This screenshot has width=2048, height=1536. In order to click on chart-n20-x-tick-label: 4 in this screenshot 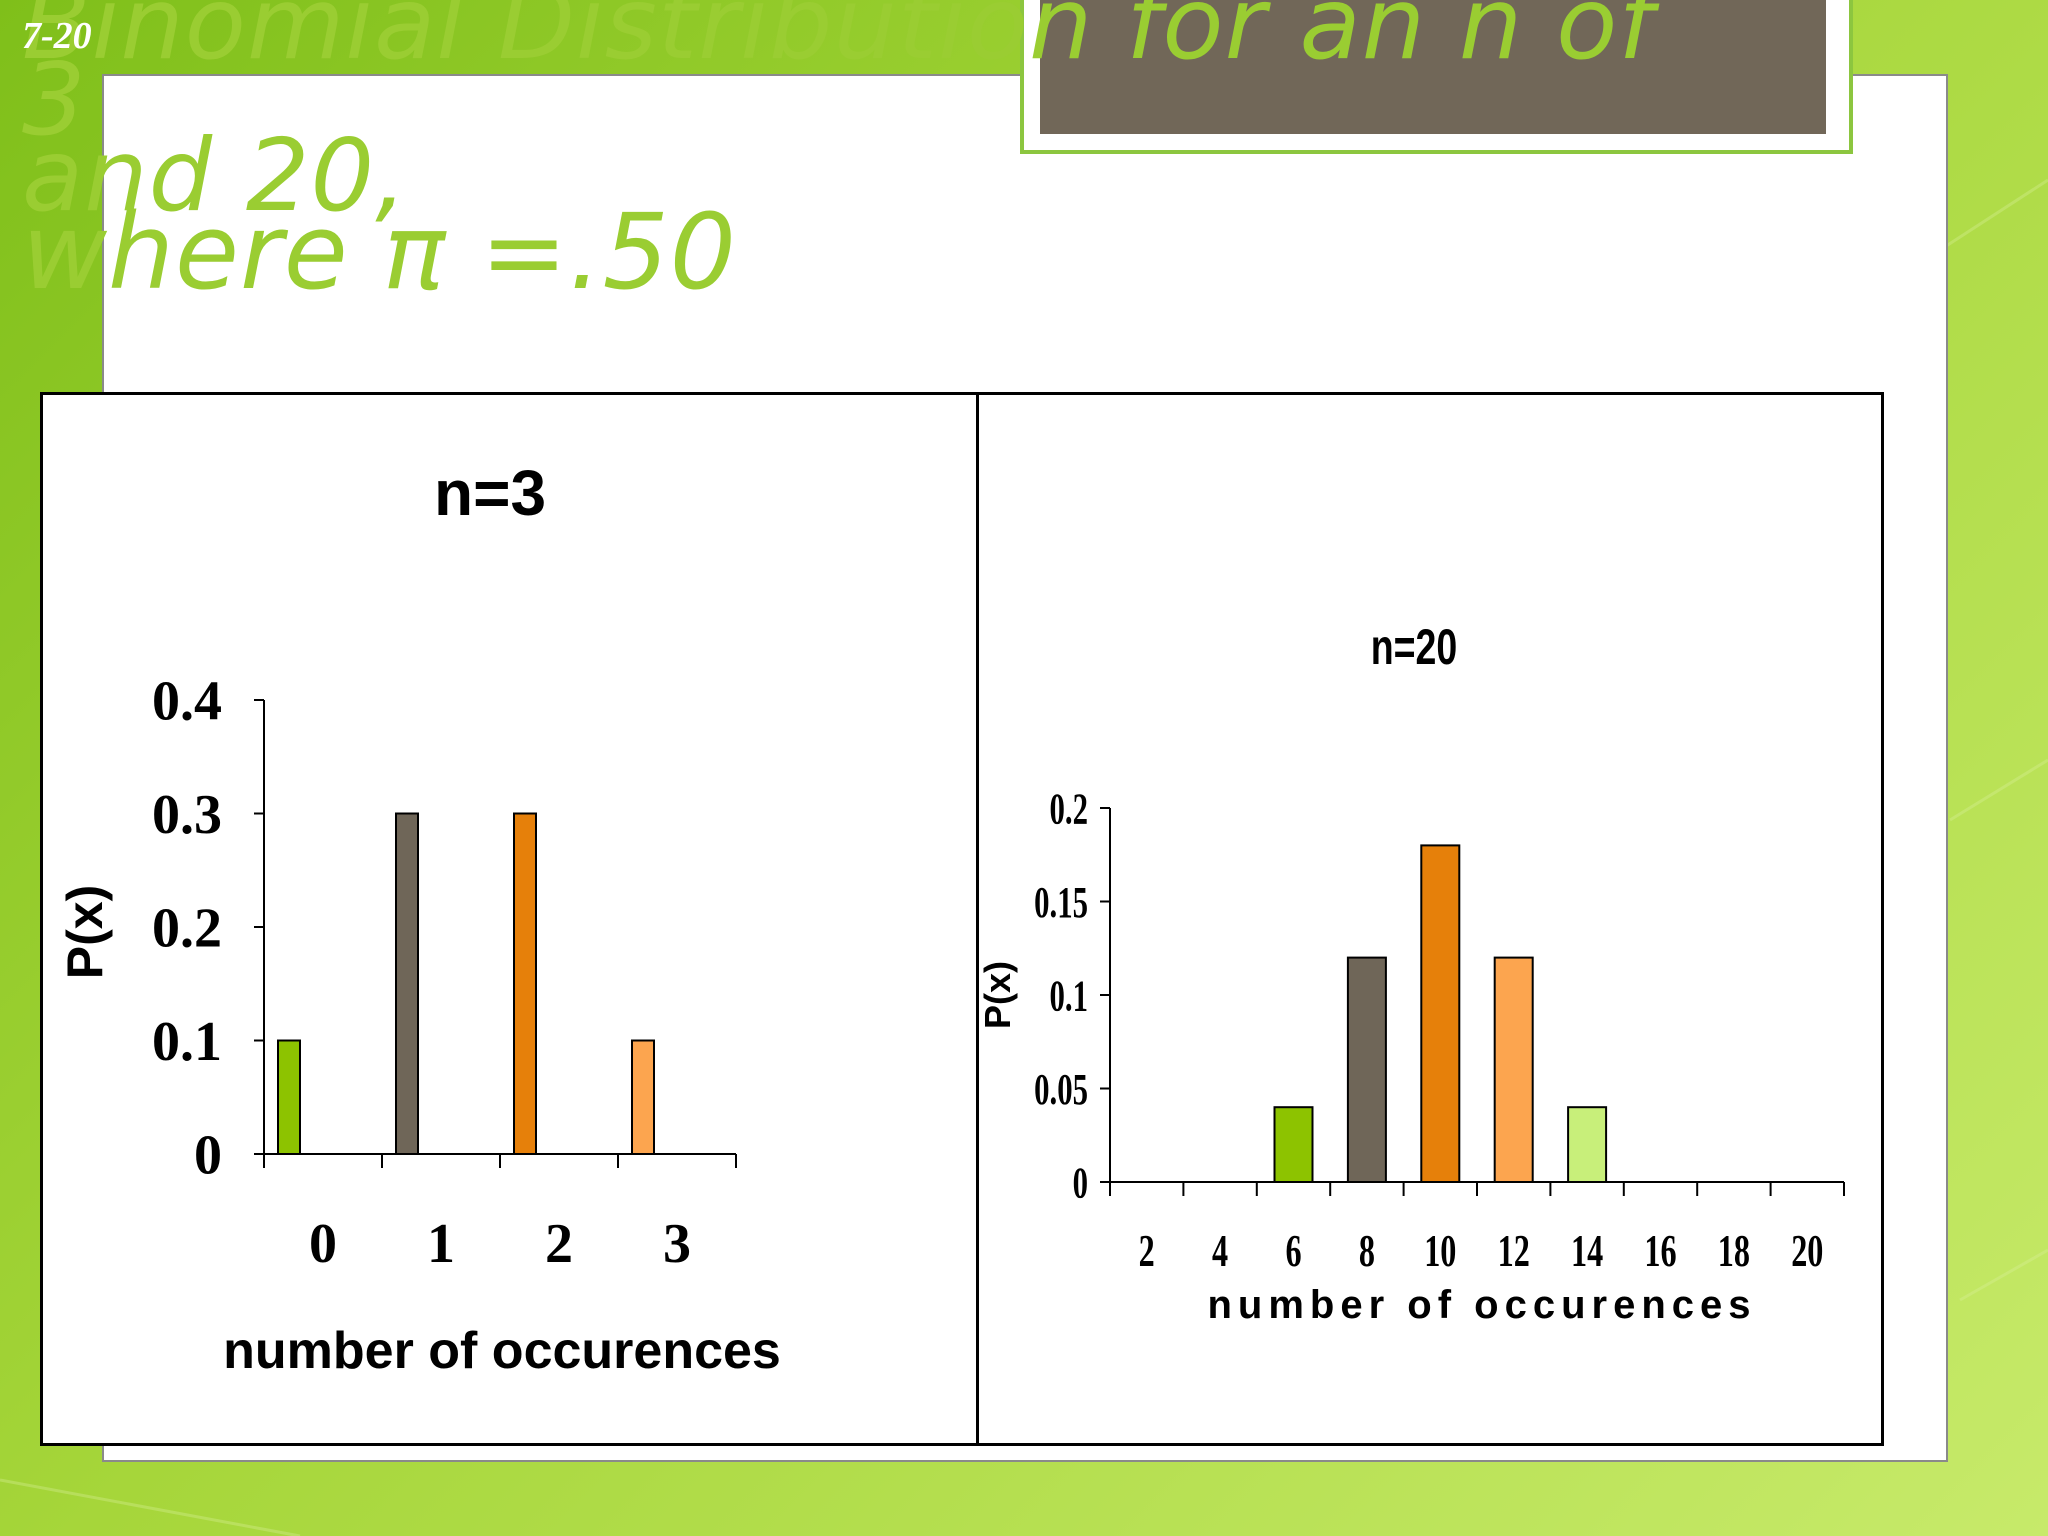, I will do `click(1220, 1250)`.